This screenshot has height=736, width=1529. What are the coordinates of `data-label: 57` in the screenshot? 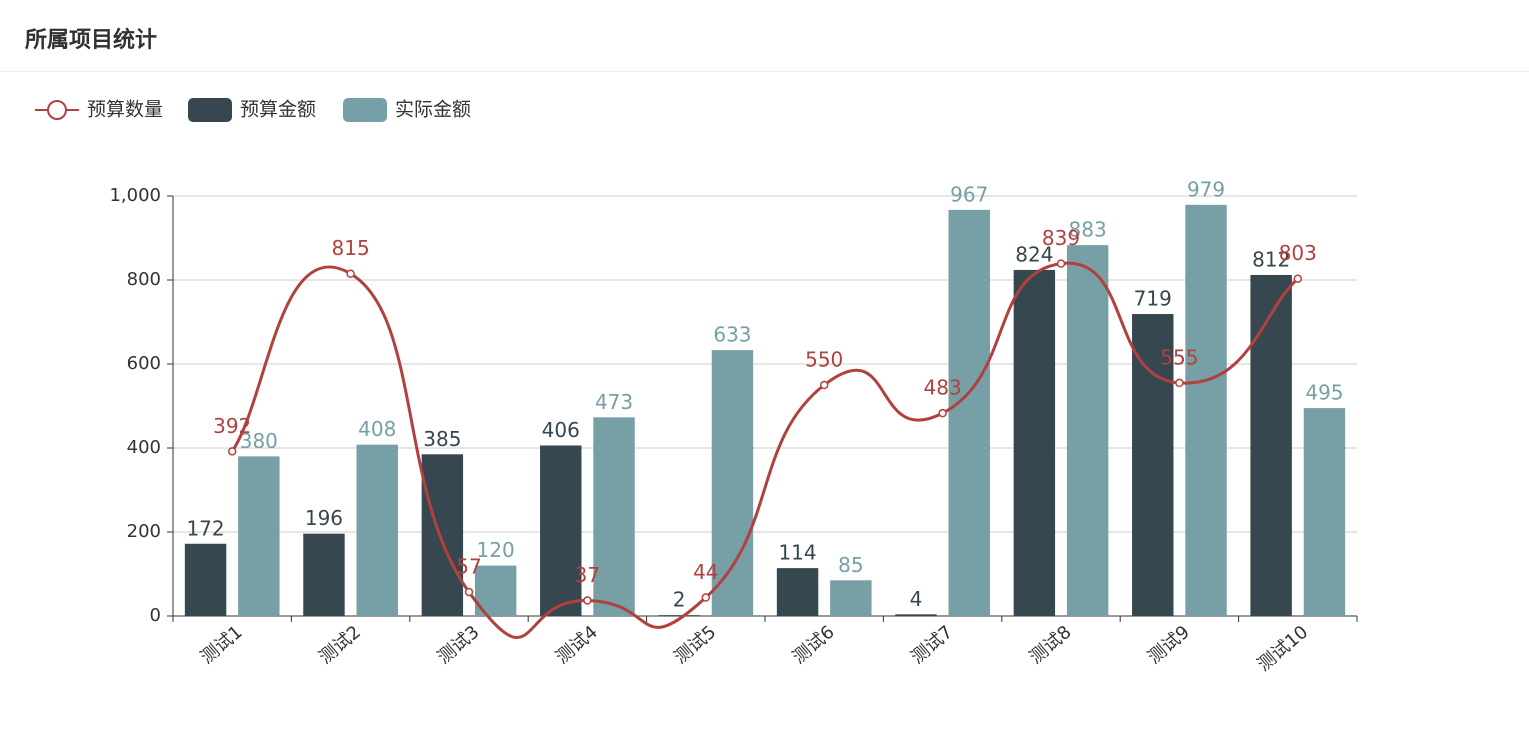 It's located at (468, 567).